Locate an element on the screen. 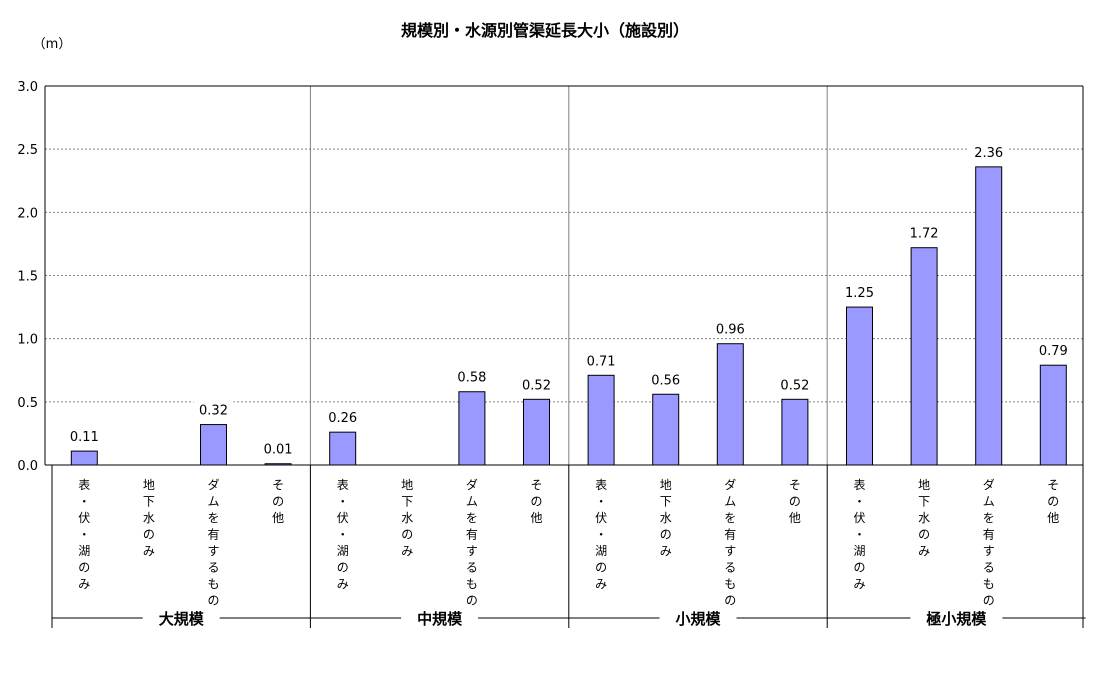 This screenshot has height=678, width=1100. data-label: 0.79 is located at coordinates (1053, 351).